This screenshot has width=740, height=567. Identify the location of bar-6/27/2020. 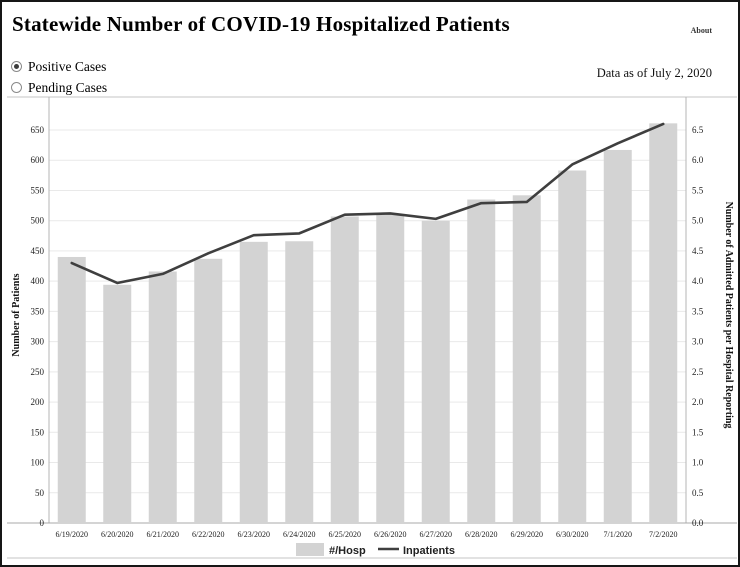
(435, 371).